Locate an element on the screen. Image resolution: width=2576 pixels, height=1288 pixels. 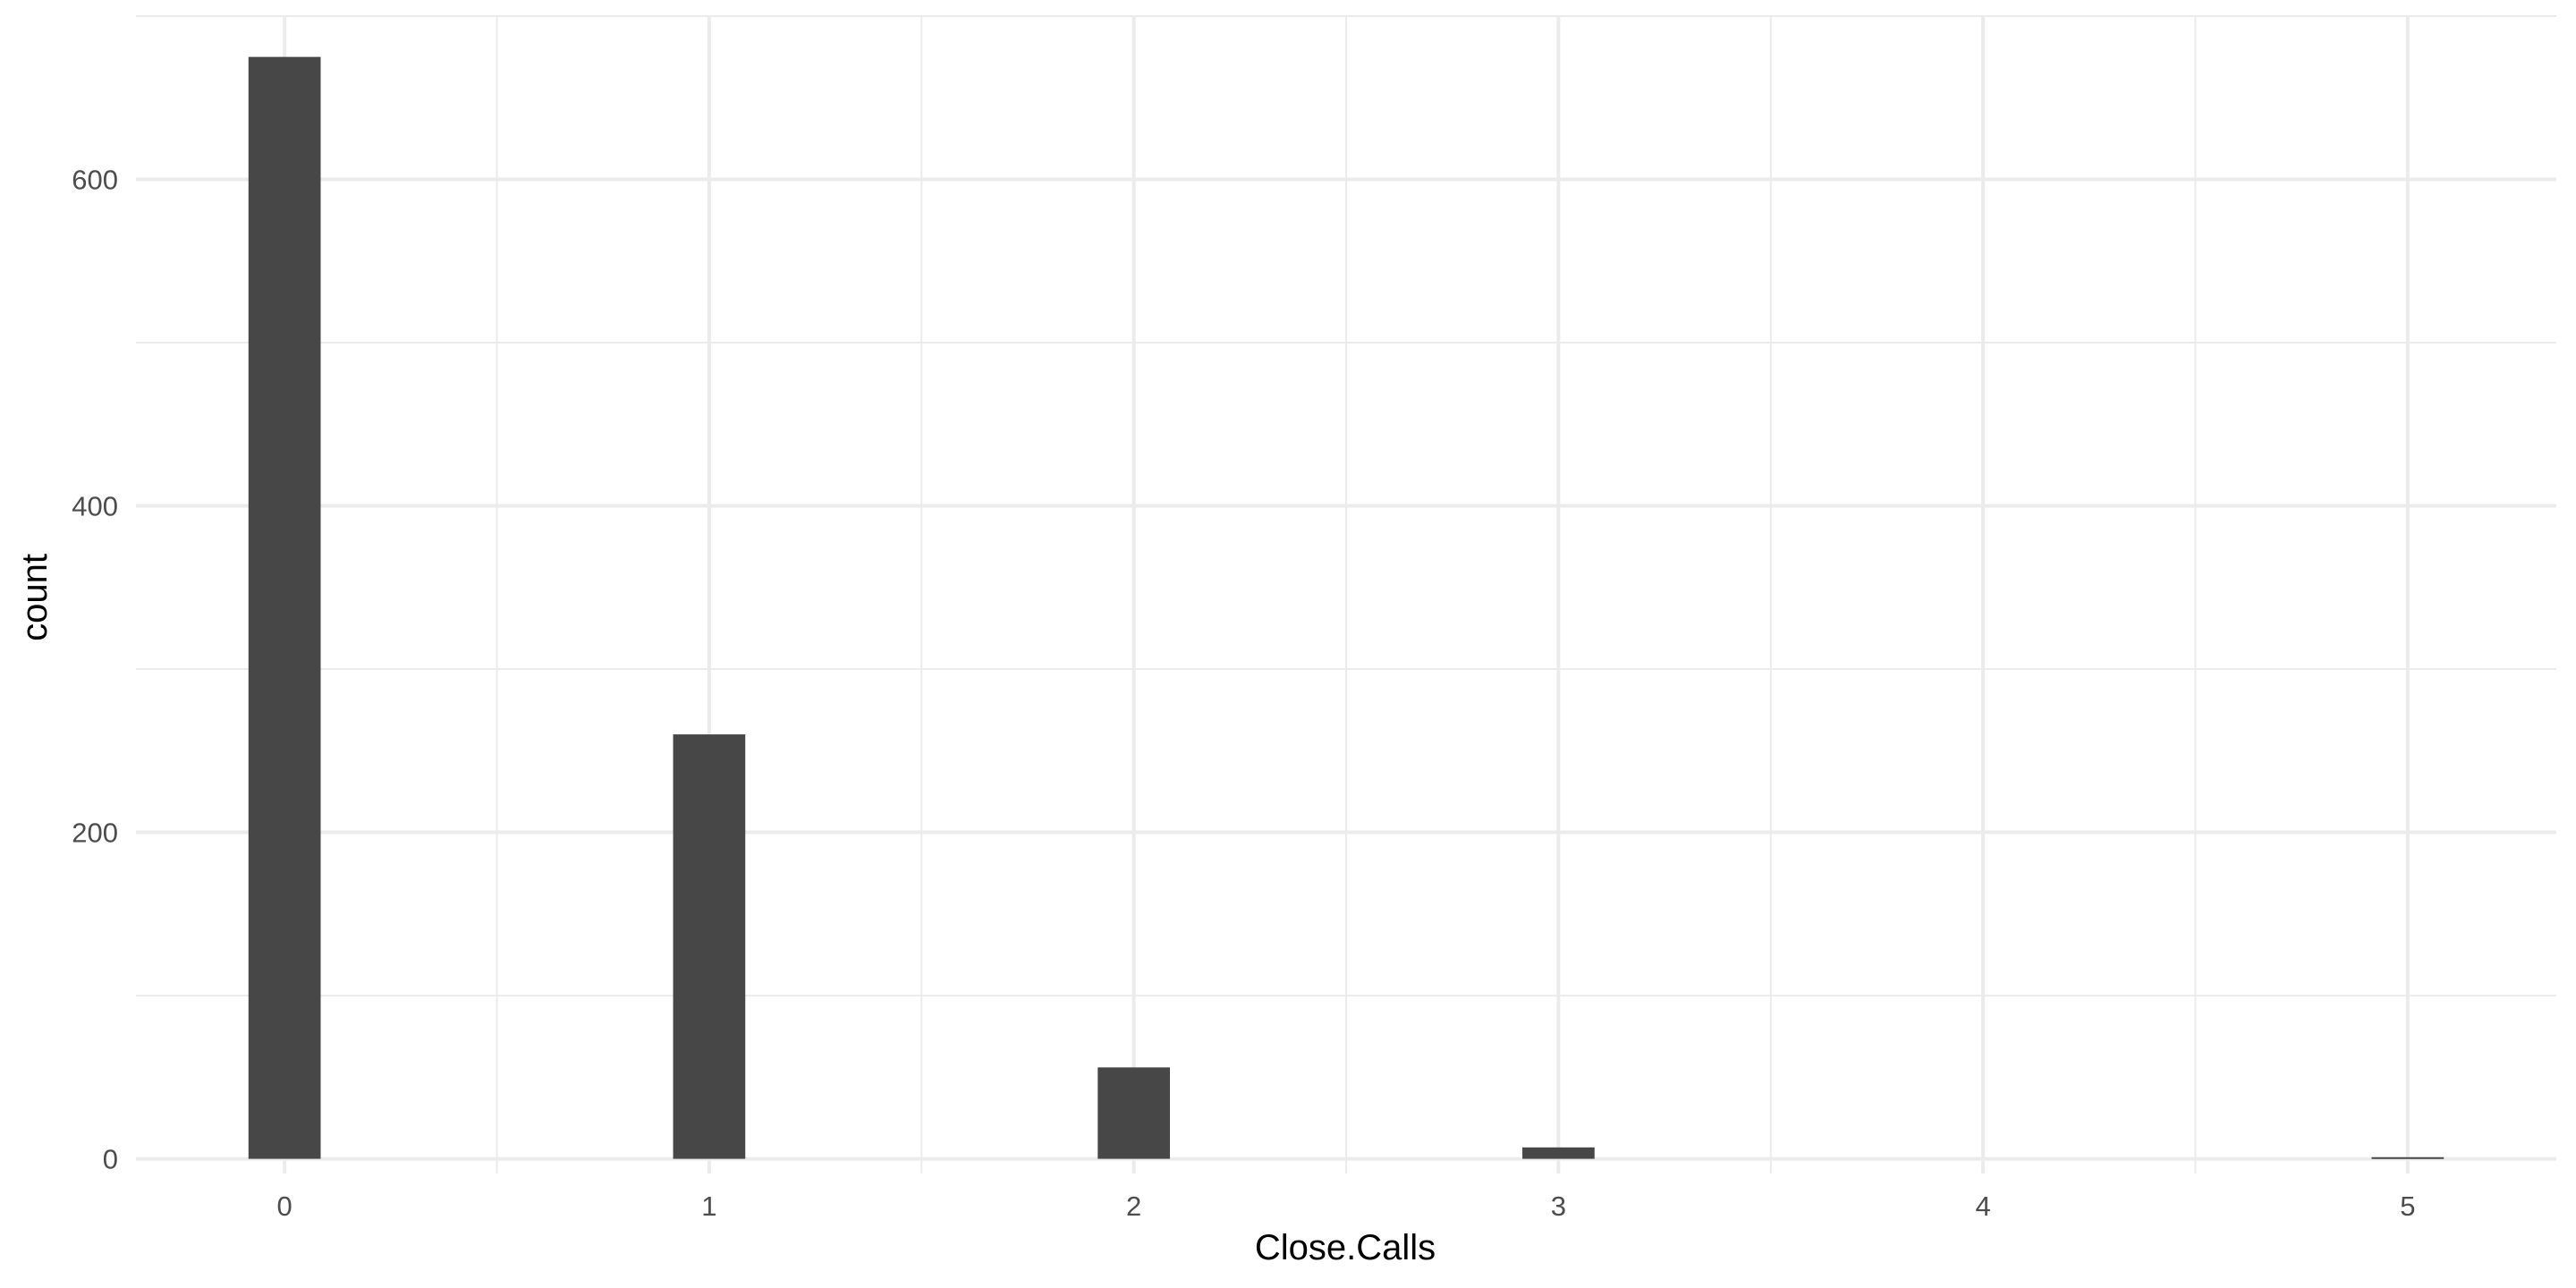
x-tick-label: 3 is located at coordinates (1558, 1206).